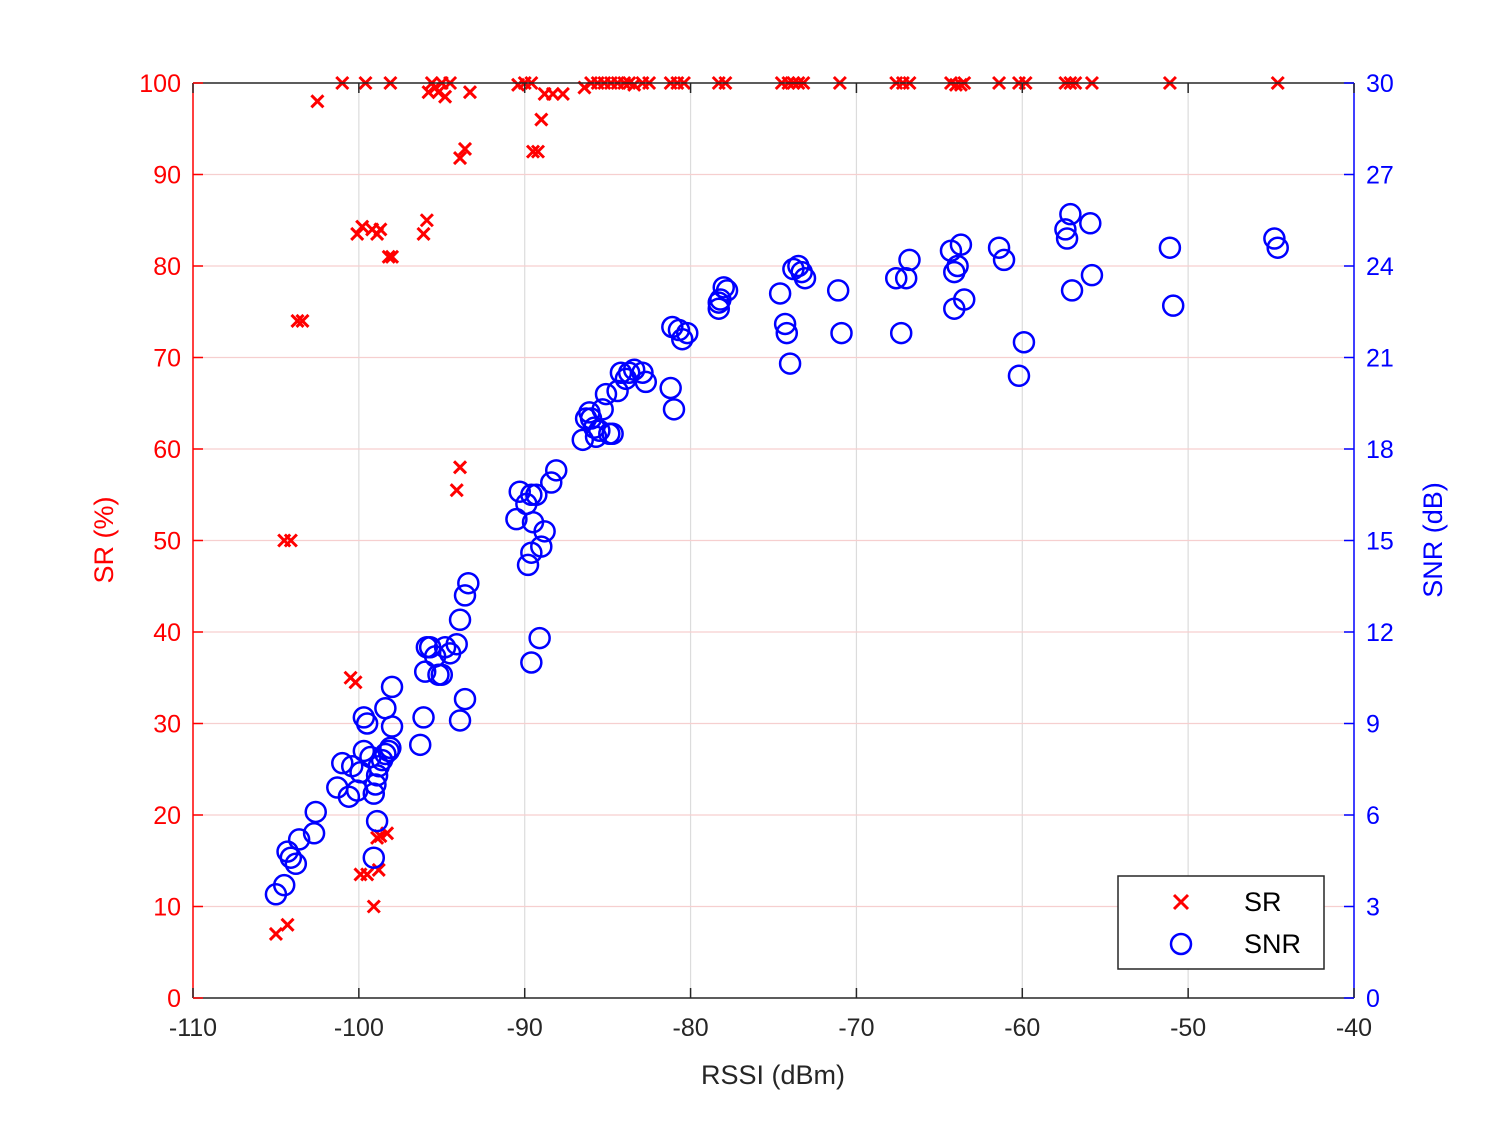 The height and width of the screenshot is (1121, 1495). What do you see at coordinates (1380, 450) in the screenshot?
I see `y-tick-label-right: 18` at bounding box center [1380, 450].